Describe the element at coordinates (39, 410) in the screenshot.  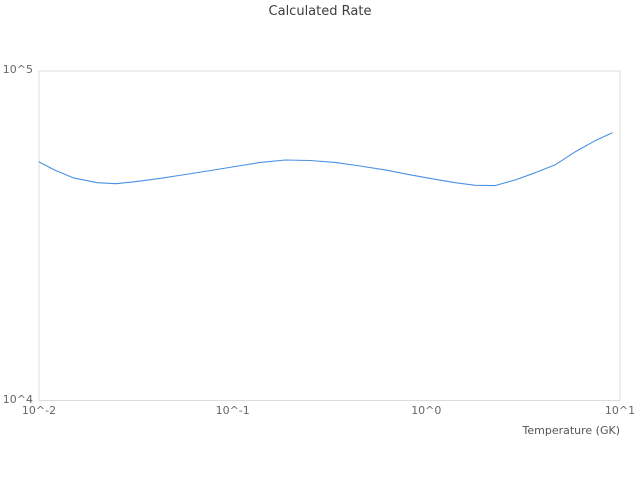
I see `x-tick-label-1e-2: 10^-2` at that location.